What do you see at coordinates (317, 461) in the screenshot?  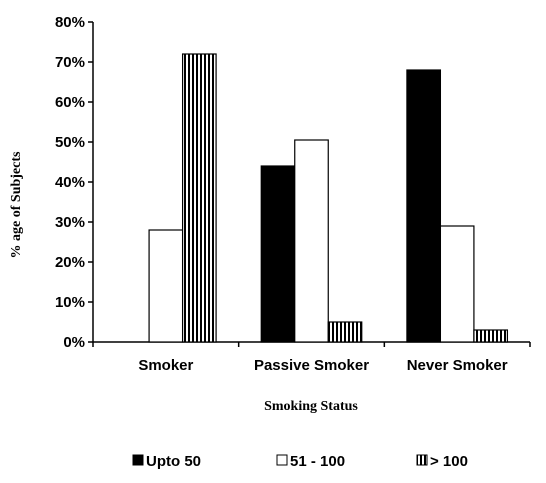 I see `legend-label: 51 - 100` at bounding box center [317, 461].